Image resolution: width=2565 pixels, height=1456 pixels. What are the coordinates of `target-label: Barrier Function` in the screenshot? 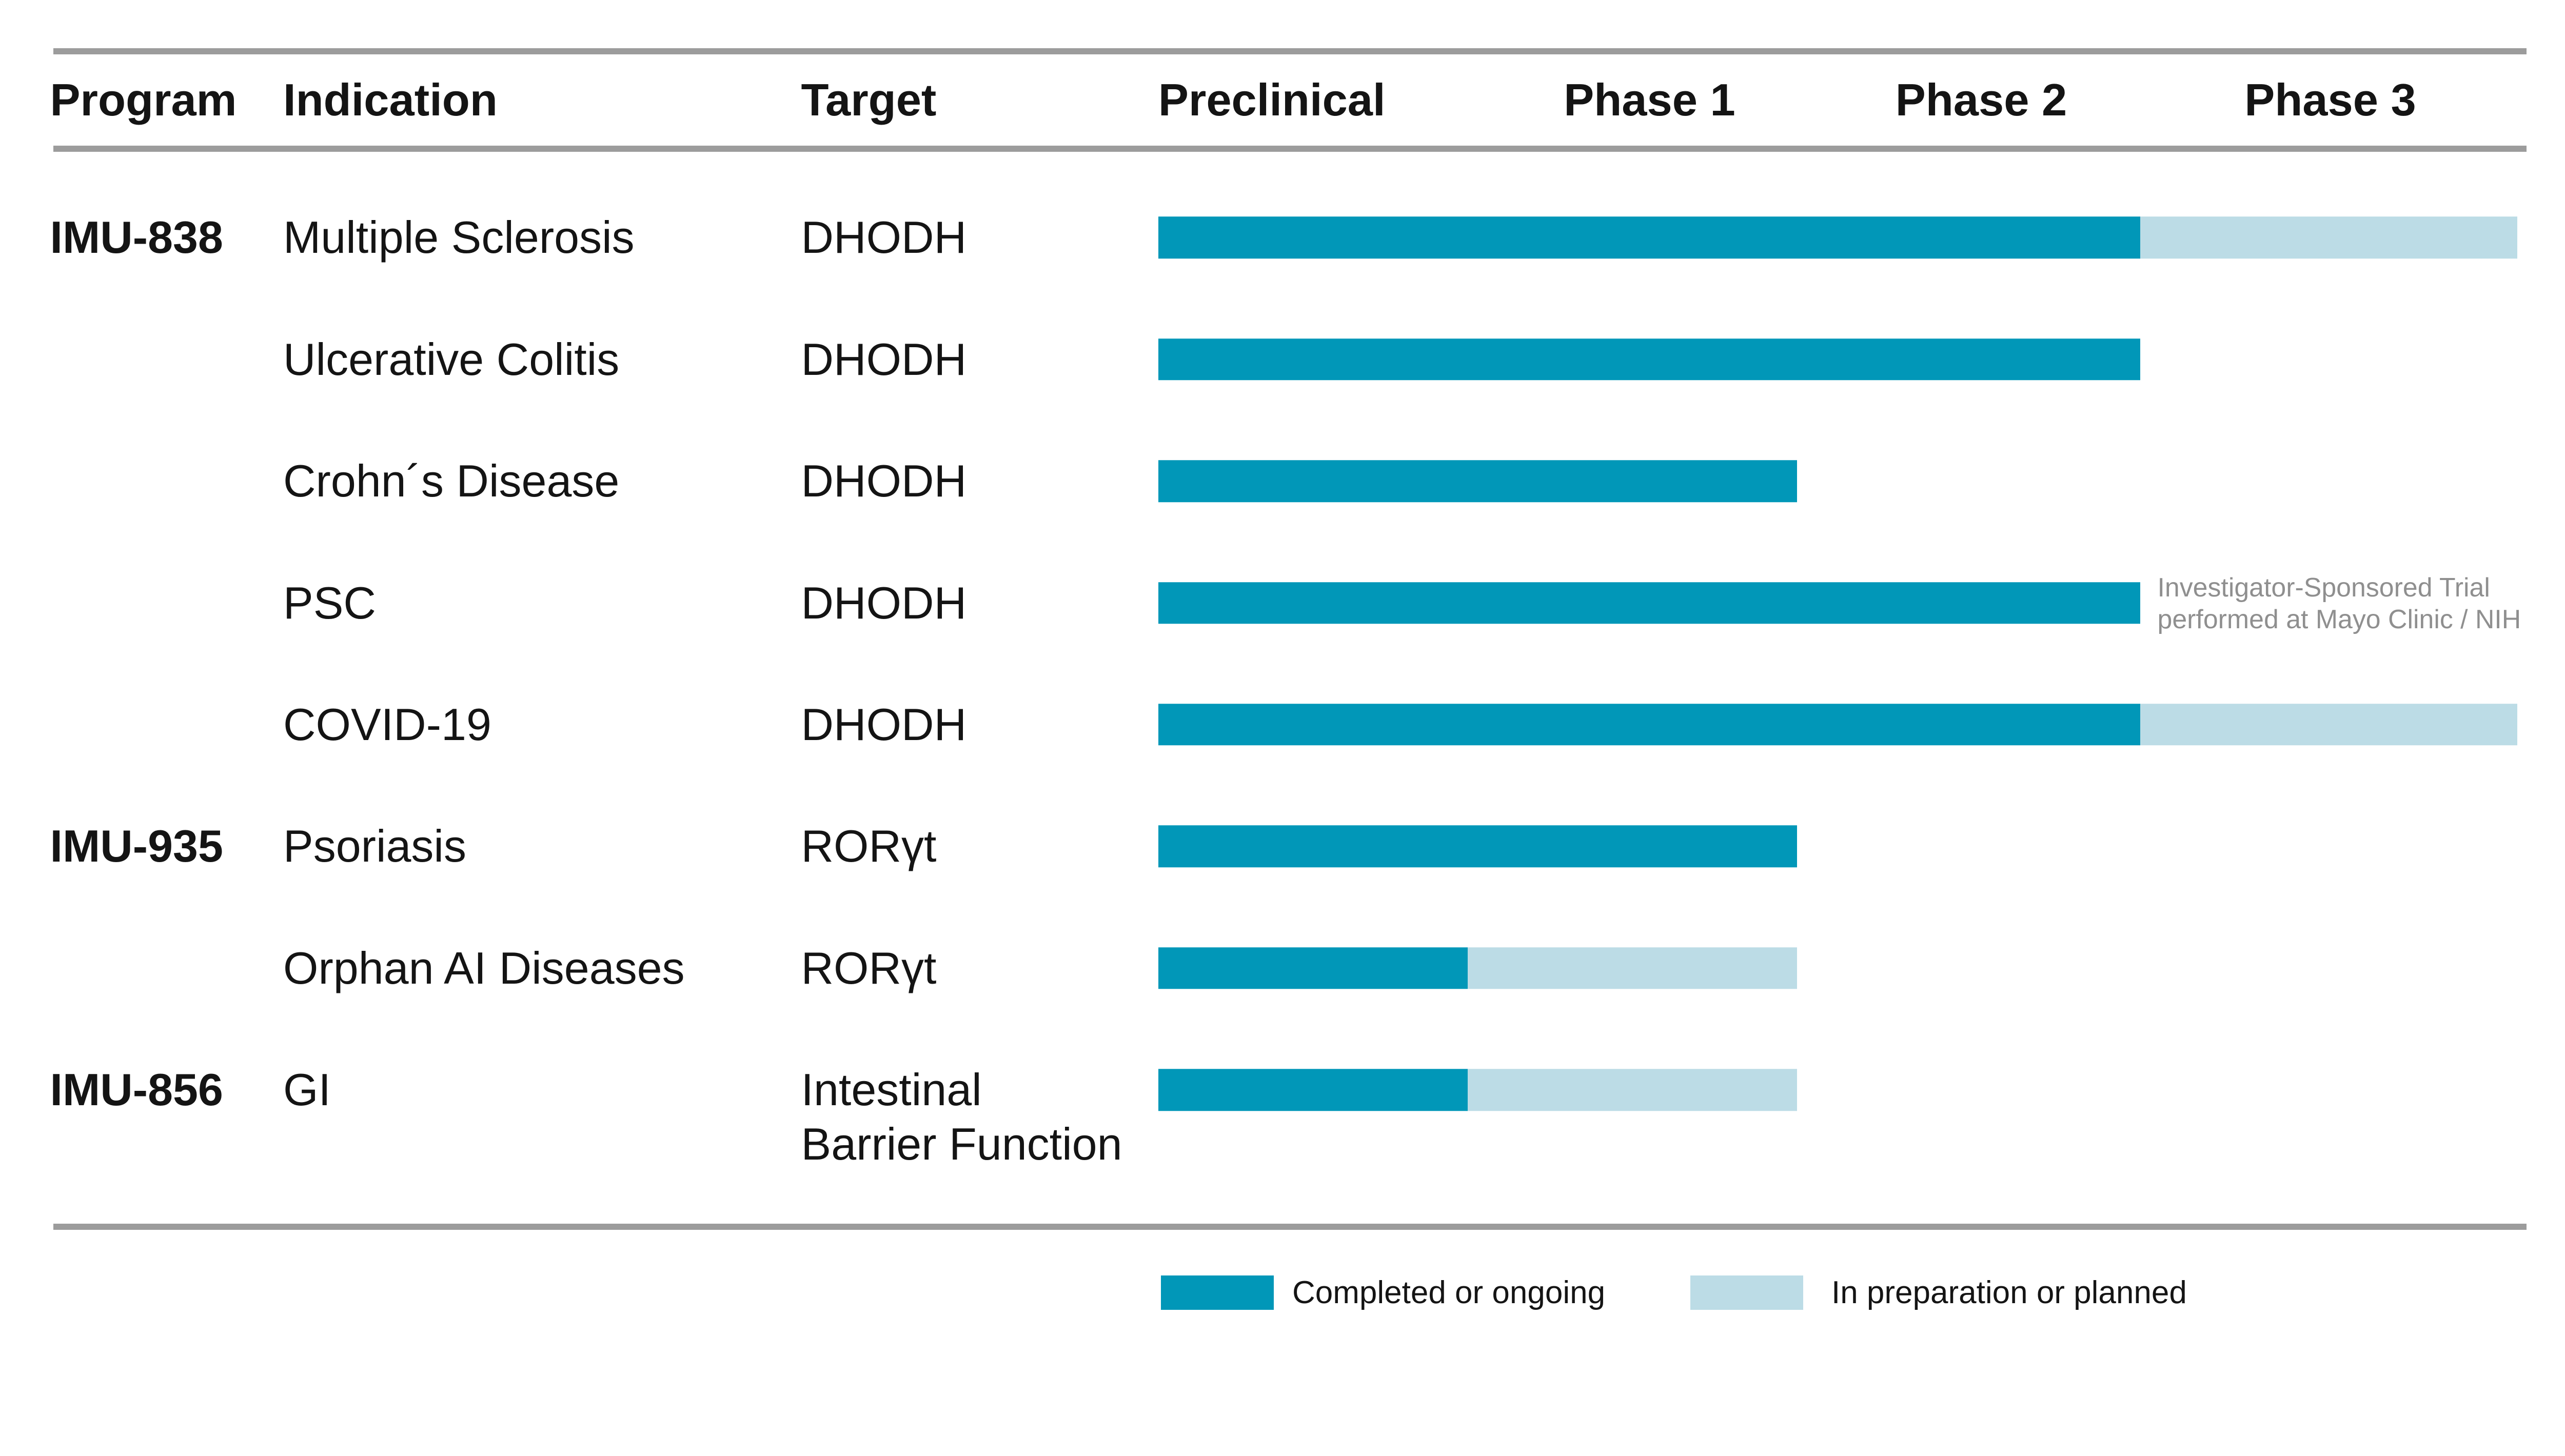 It's located at (961, 1143).